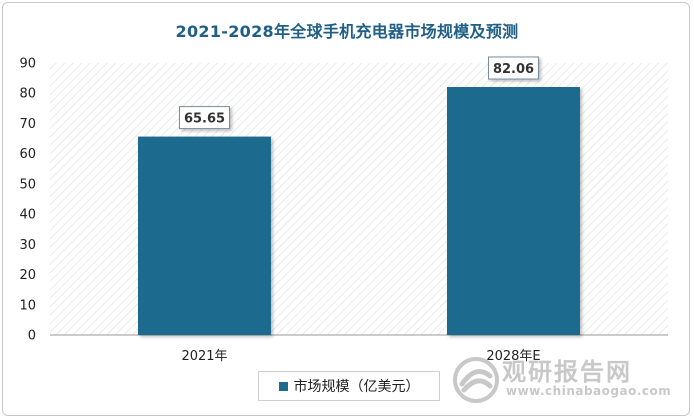 The image size is (694, 420). I want to click on watermark-logo-icon, so click(476, 380).